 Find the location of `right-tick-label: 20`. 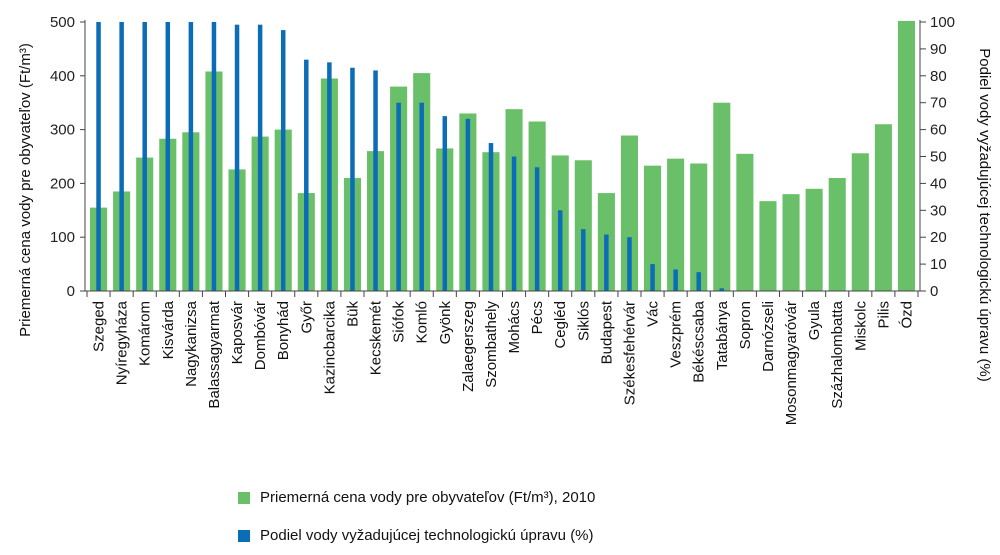

right-tick-label: 20 is located at coordinates (938, 237).